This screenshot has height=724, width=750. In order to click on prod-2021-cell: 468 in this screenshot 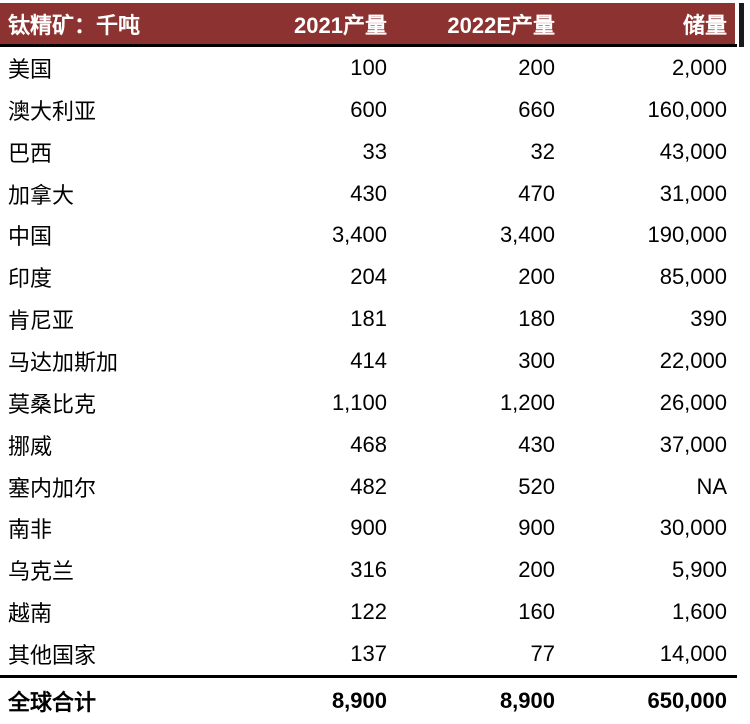, I will do `click(368, 444)`.